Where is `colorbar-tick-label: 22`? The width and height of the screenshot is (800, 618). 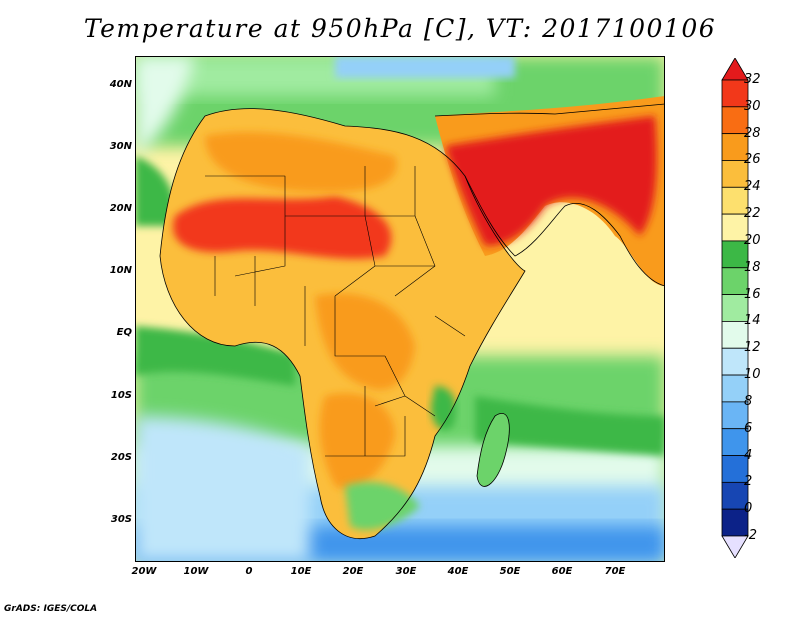 colorbar-tick-label: 22 is located at coordinates (752, 214).